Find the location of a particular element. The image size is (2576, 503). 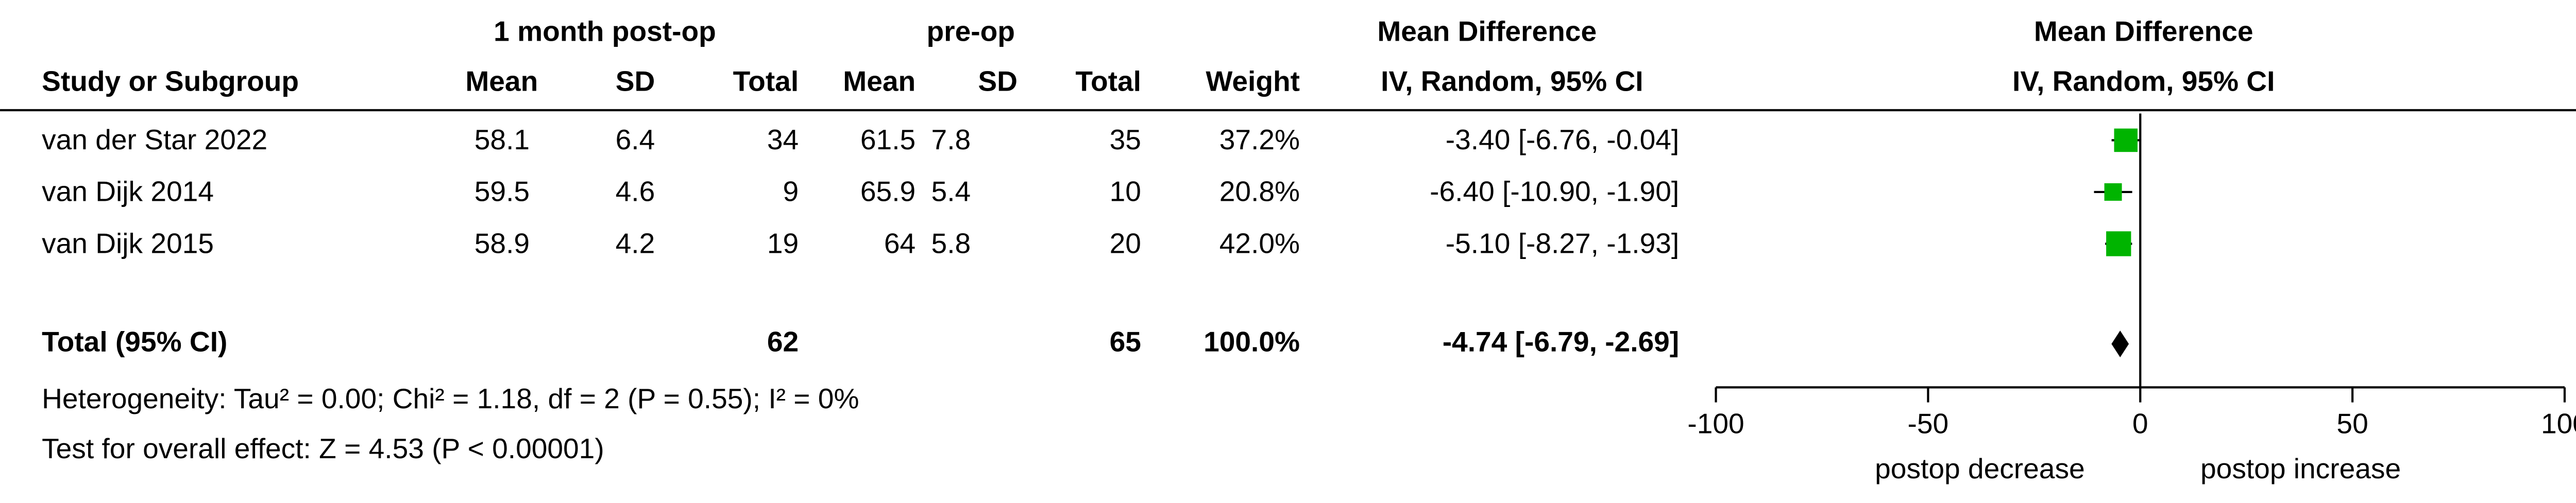

cell: 9 is located at coordinates (791, 191).